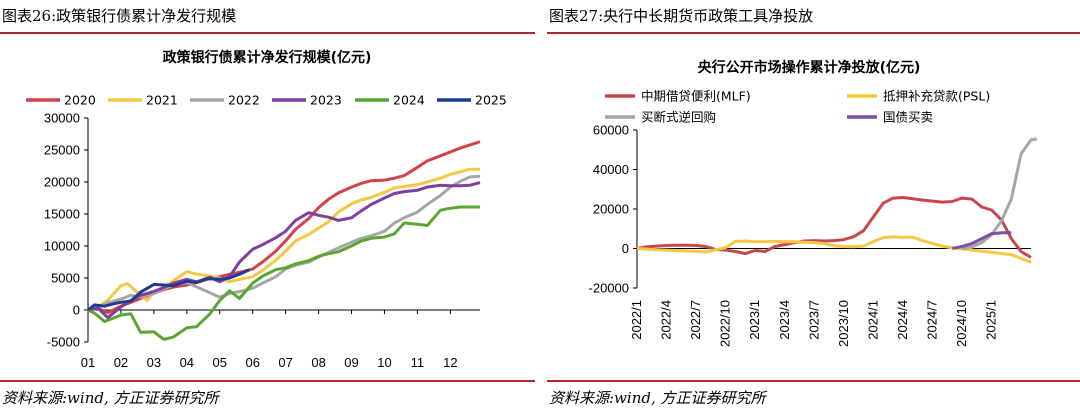 The width and height of the screenshot is (1080, 415). Describe the element at coordinates (813, 33) in the screenshot. I see `right-top-rule` at that location.